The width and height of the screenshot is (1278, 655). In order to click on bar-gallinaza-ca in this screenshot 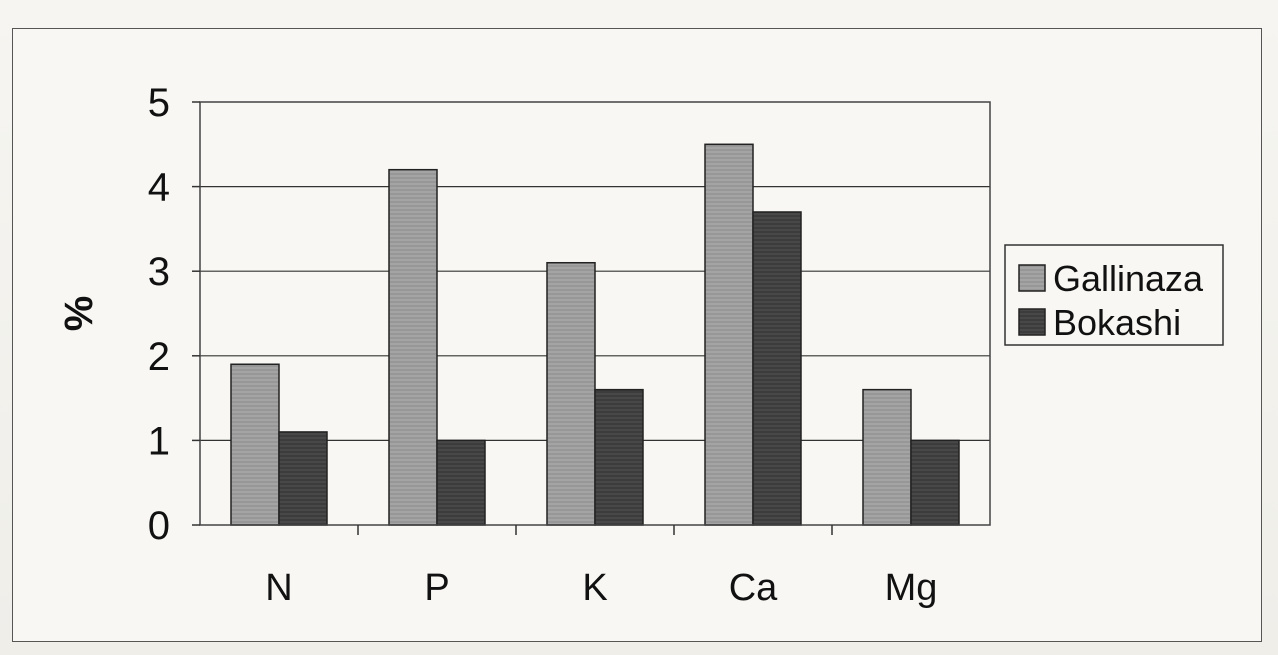, I will do `click(729, 334)`.